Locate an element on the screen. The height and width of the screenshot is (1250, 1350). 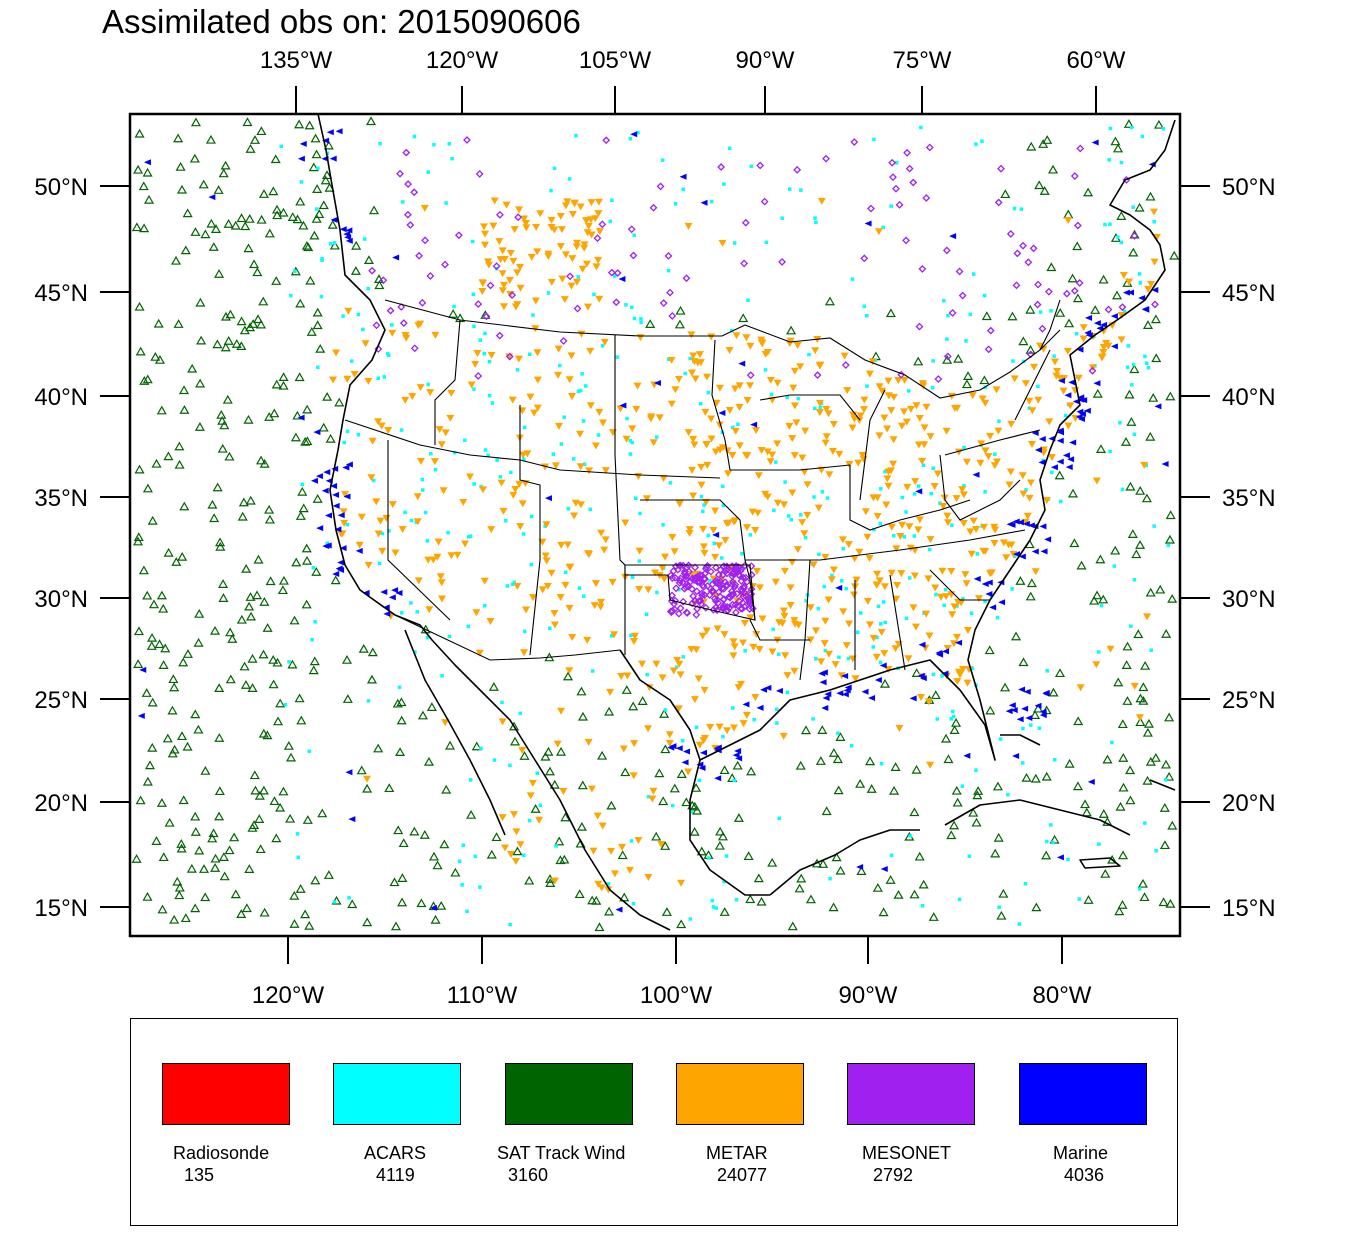
bottom-tick-label: 120°W is located at coordinates (288, 995).